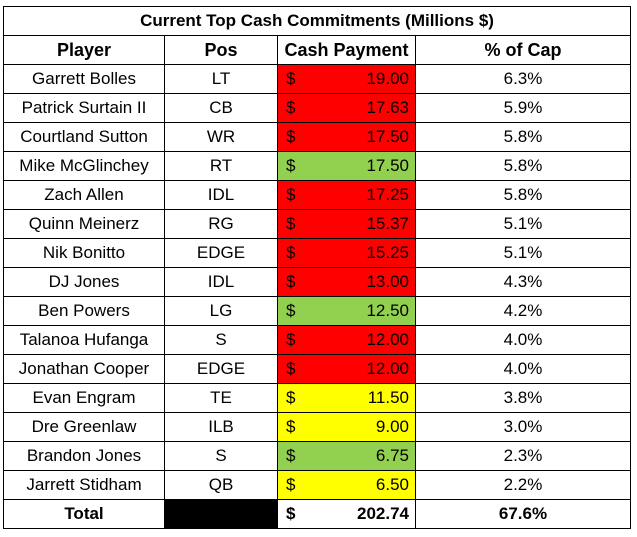 The image size is (637, 537). What do you see at coordinates (84, 195) in the screenshot?
I see `player-name: Zach Allen` at bounding box center [84, 195].